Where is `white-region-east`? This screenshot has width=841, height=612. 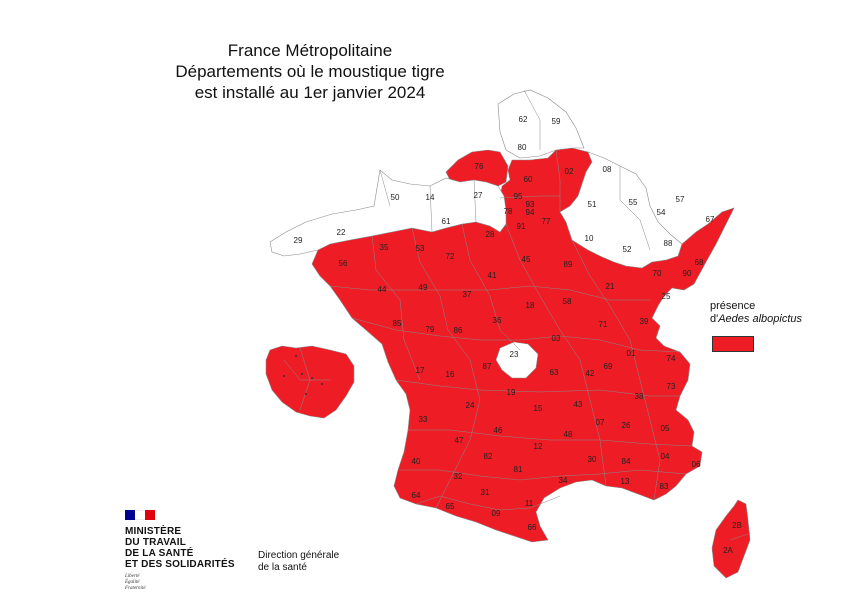 white-region-east is located at coordinates (621, 210).